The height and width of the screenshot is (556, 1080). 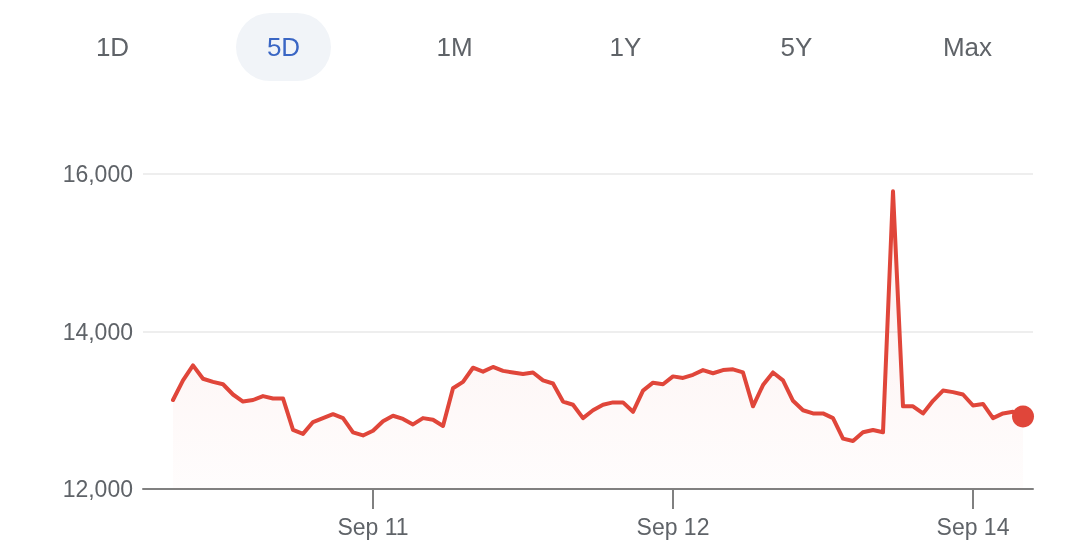 I want to click on x-tick-label: Sep 12, so click(x=673, y=526).